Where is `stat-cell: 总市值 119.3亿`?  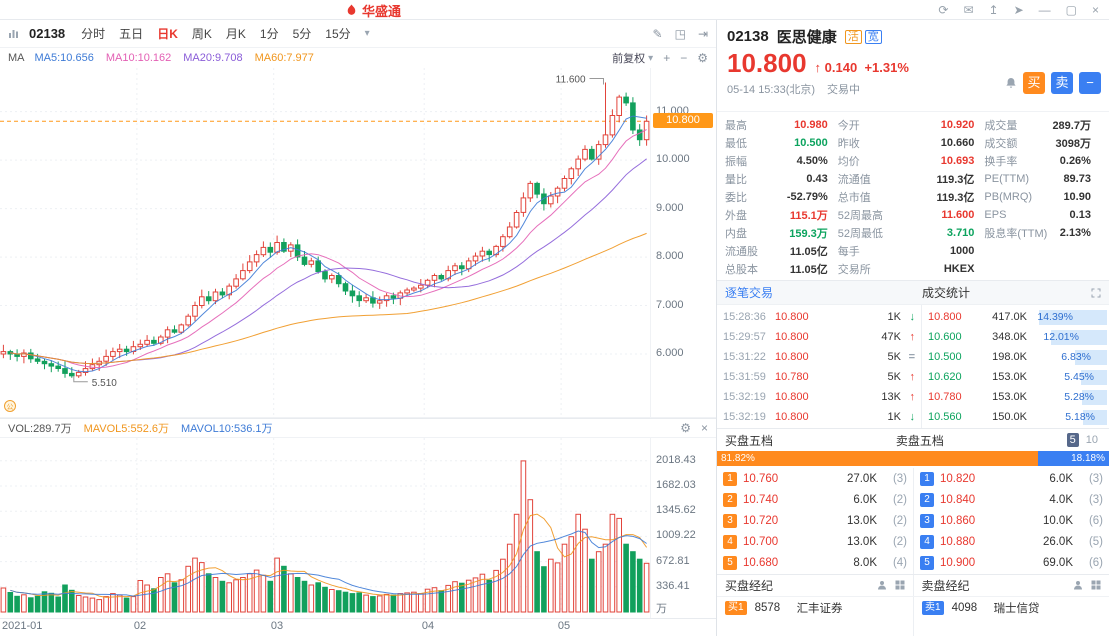
stat-cell: 总市值 119.3亿 is located at coordinates (911, 197).